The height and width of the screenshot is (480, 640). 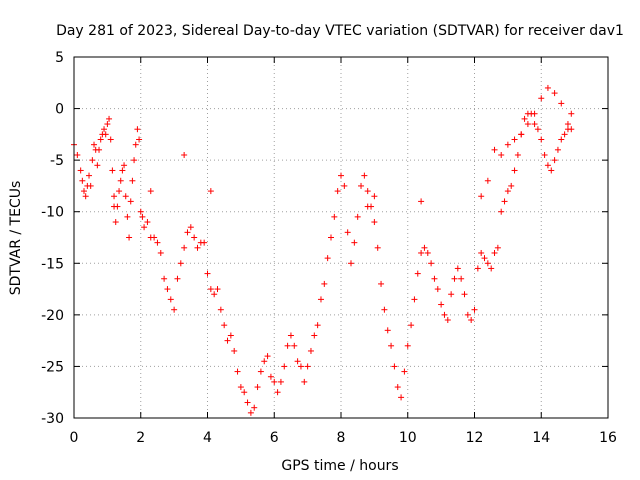 I want to click on x-tick-label: 4, so click(x=207, y=438).